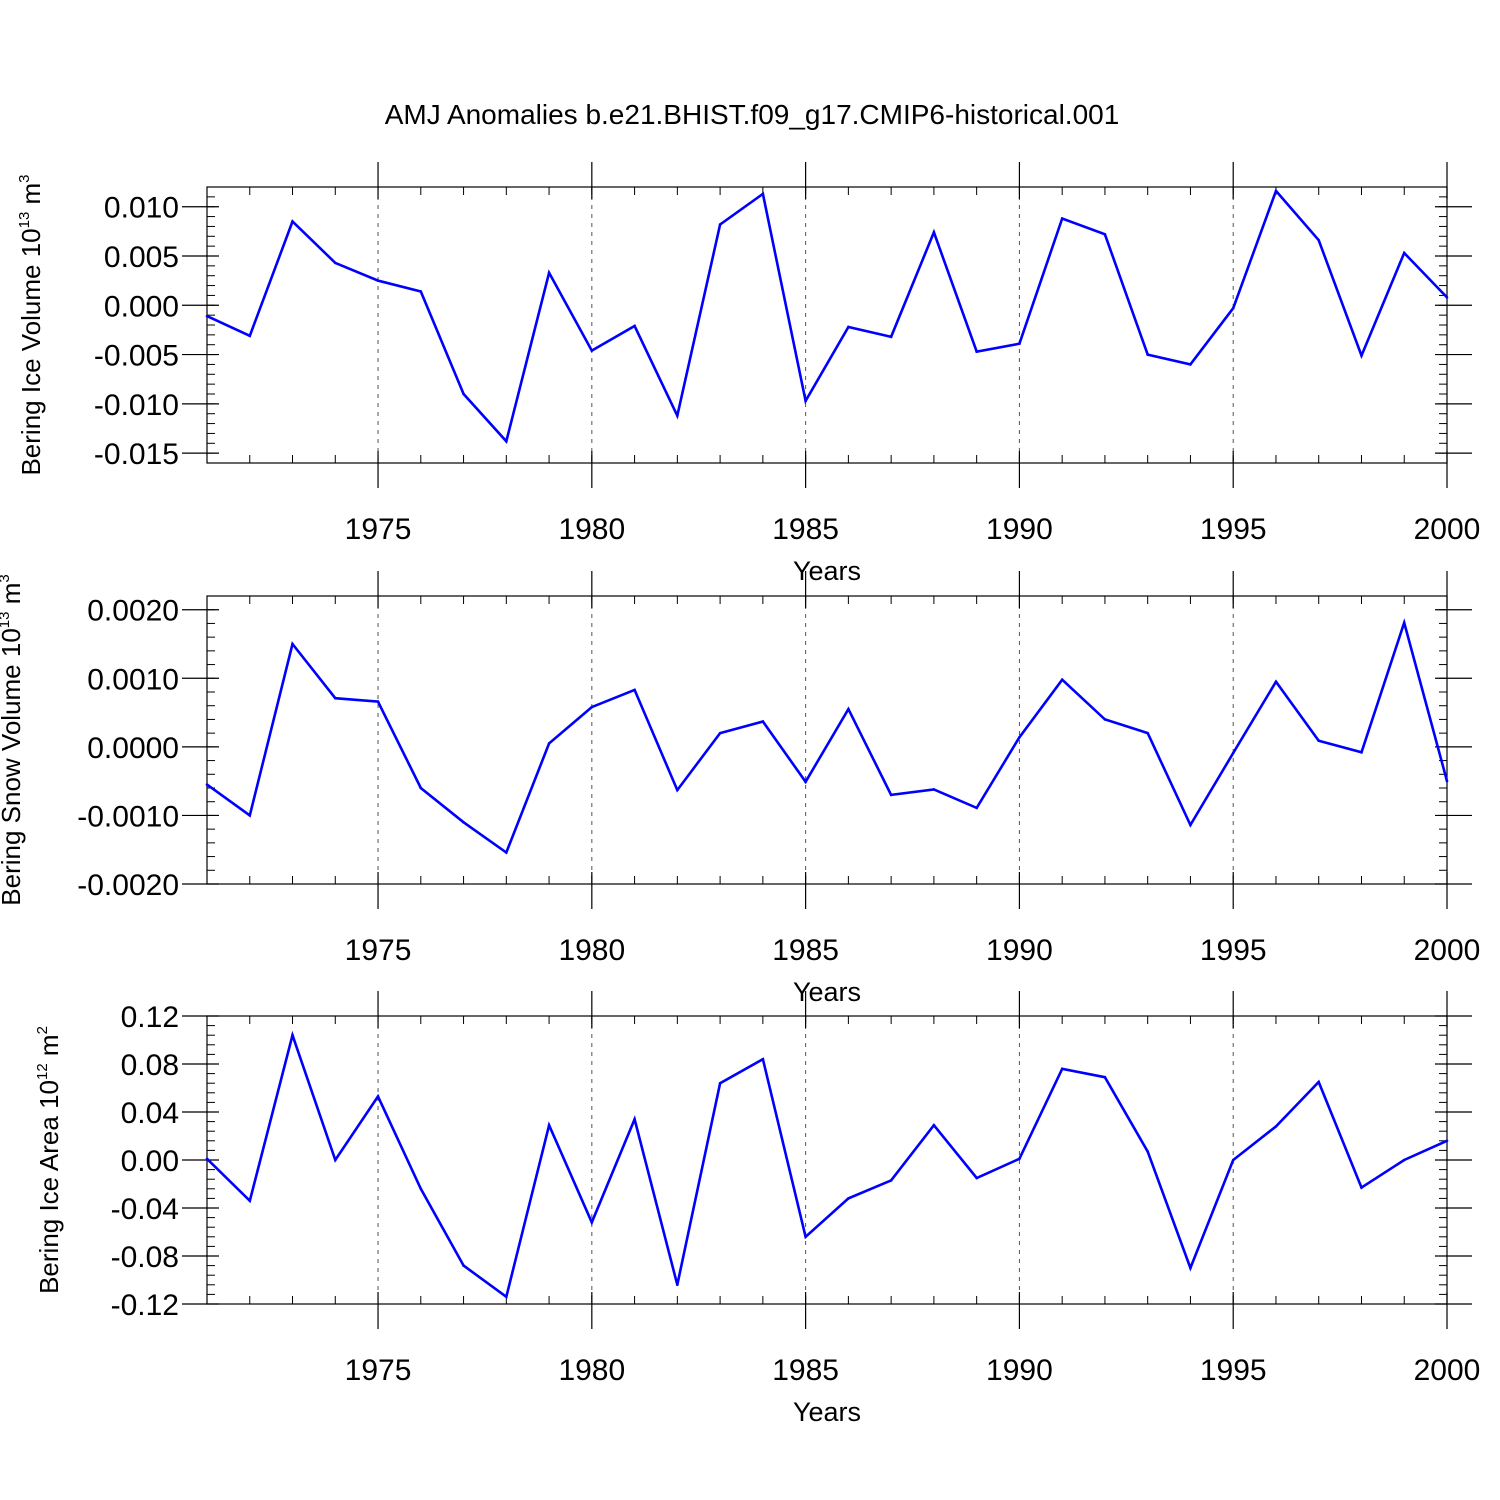  I want to click on y-tick-label: 0.00, so click(150, 1161).